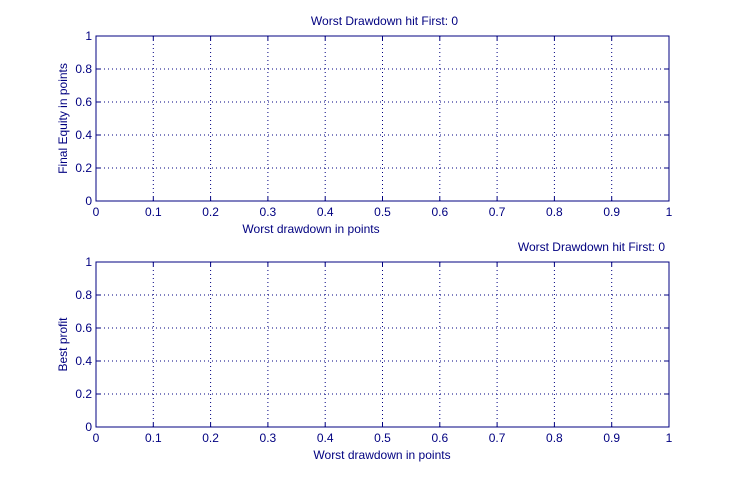  What do you see at coordinates (669, 212) in the screenshot?
I see `top-x-tick-label: 1` at bounding box center [669, 212].